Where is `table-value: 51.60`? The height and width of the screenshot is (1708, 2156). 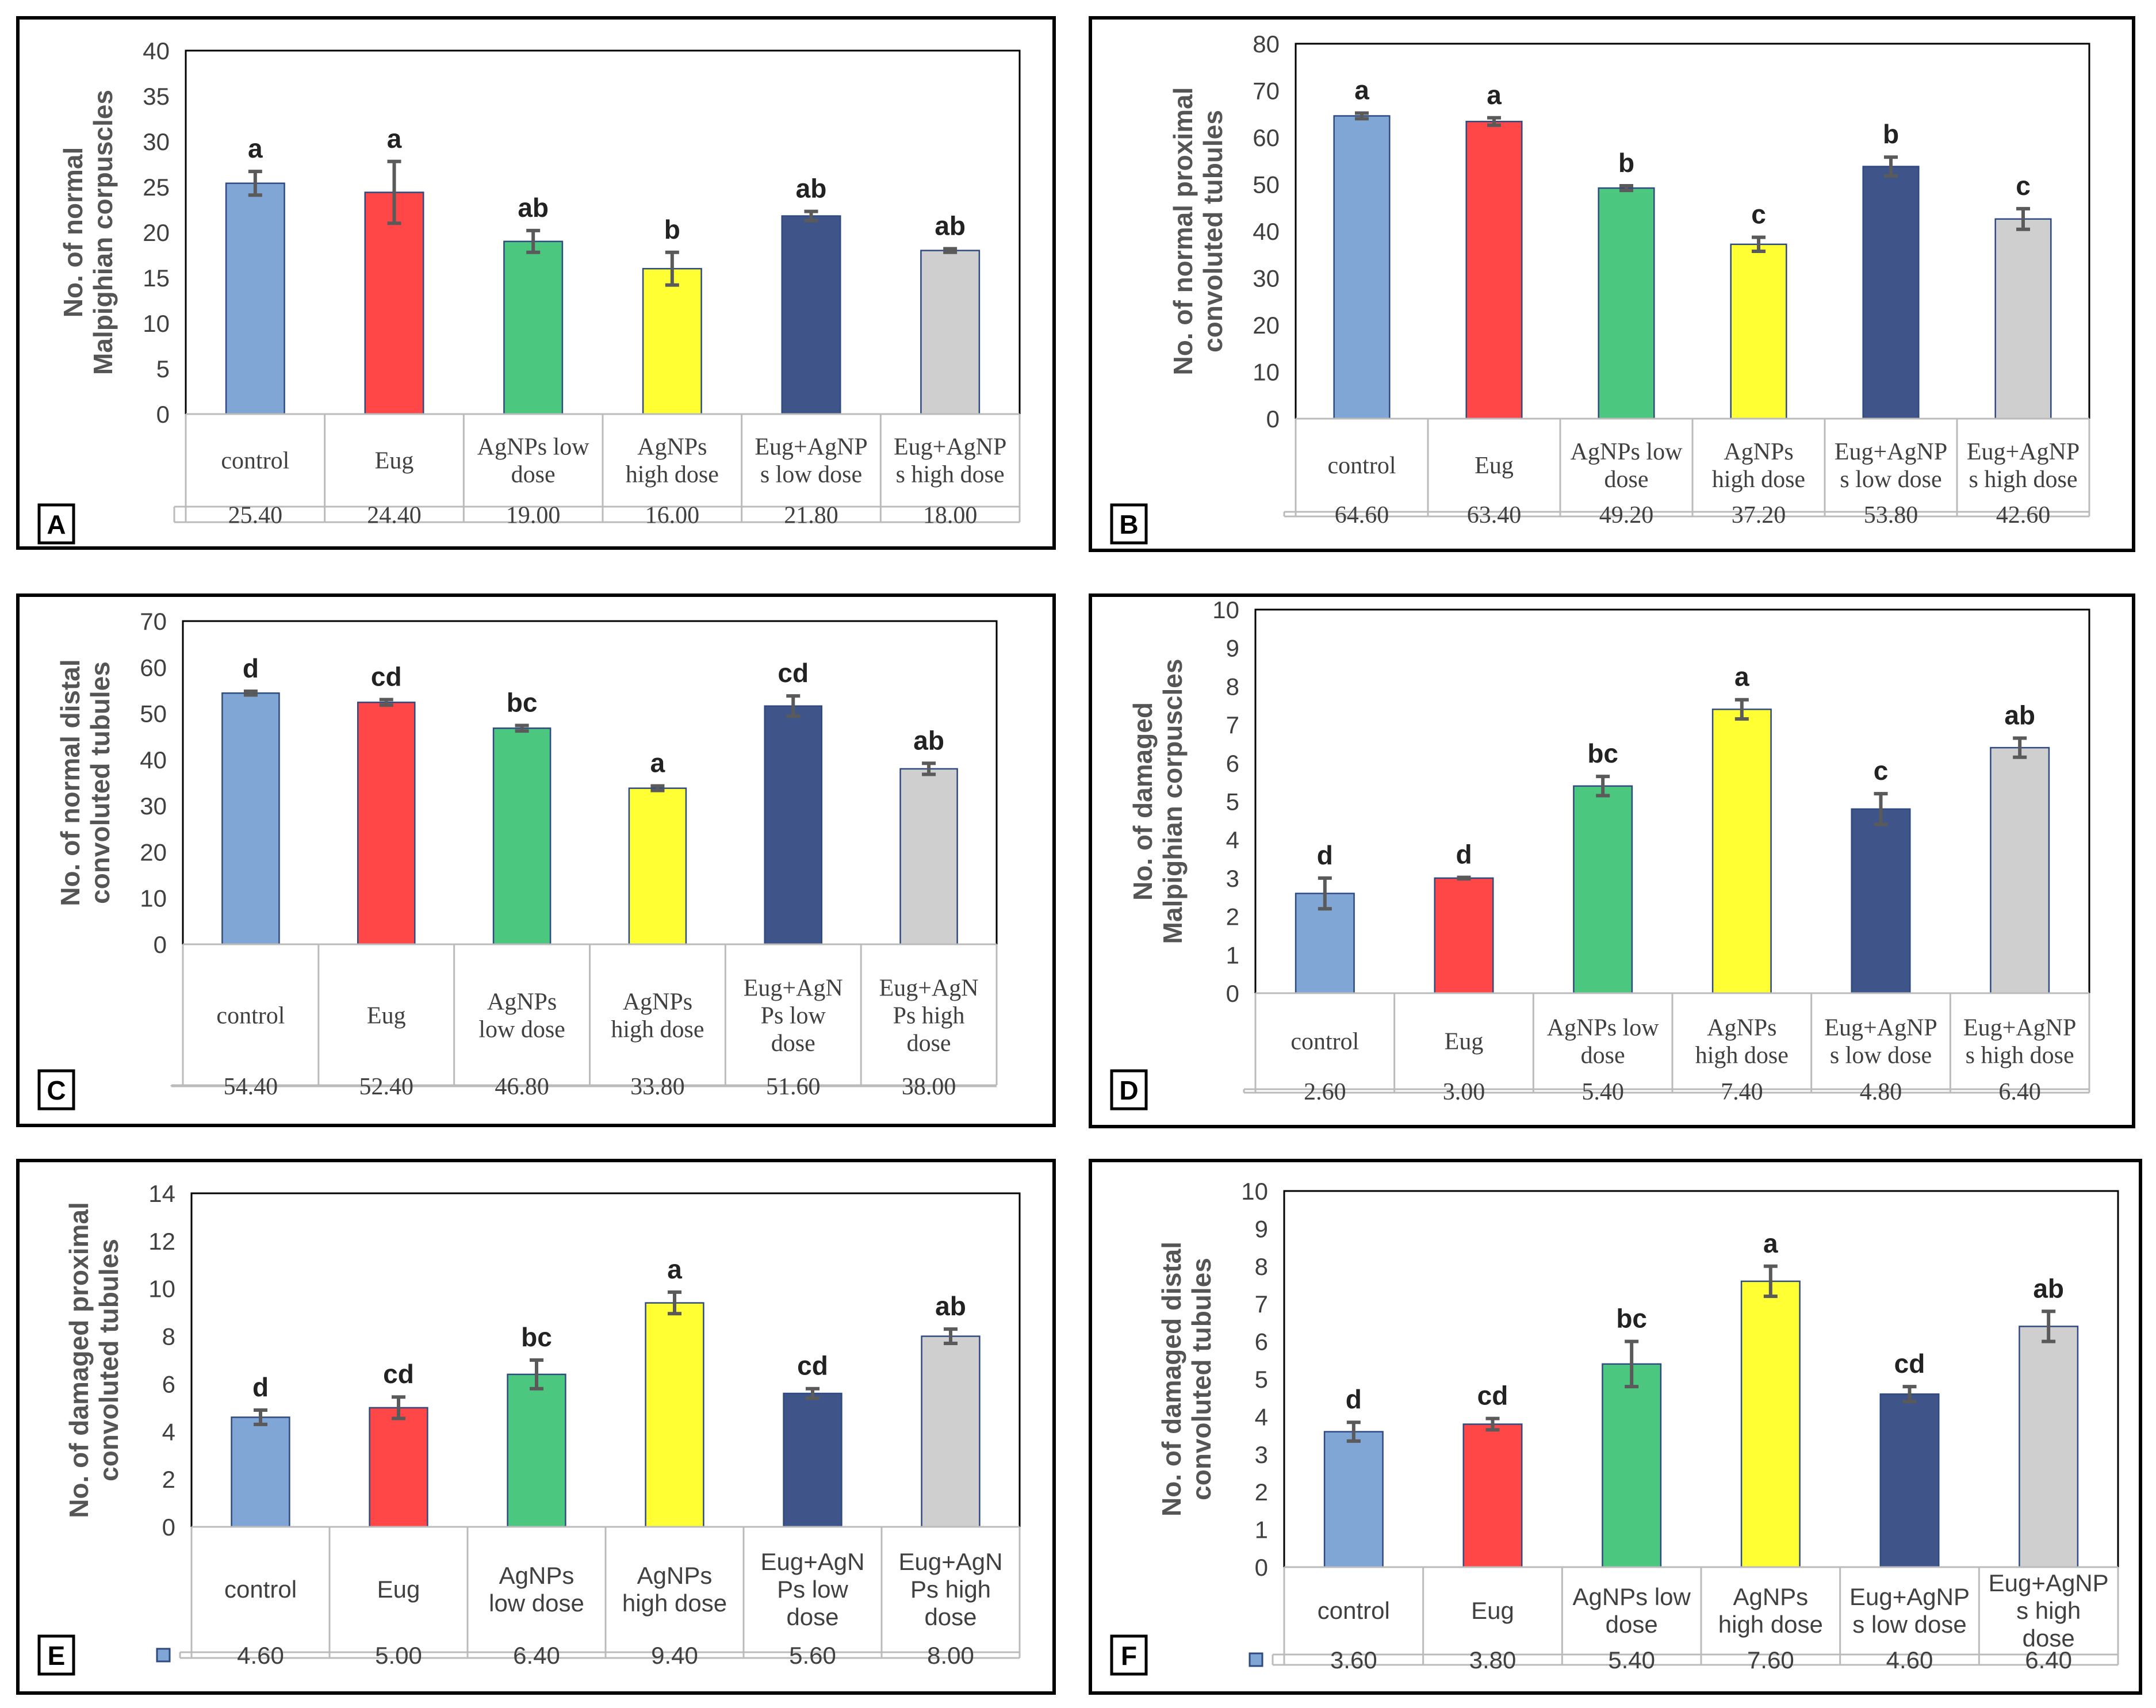
table-value: 51.60 is located at coordinates (793, 1087).